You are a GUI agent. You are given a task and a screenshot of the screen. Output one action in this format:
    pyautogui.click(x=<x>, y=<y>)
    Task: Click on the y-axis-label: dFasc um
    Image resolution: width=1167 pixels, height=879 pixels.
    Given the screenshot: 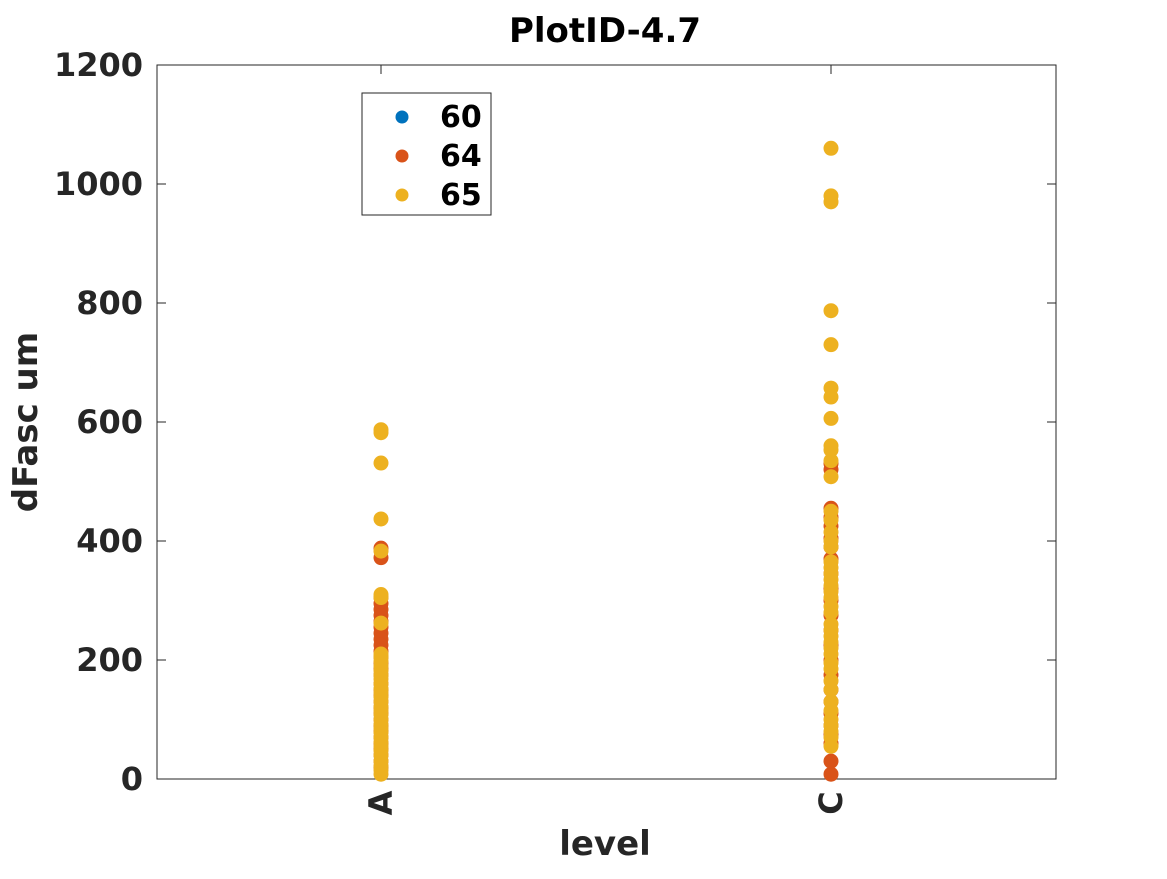 What is the action you would take?
    pyautogui.click(x=26, y=422)
    